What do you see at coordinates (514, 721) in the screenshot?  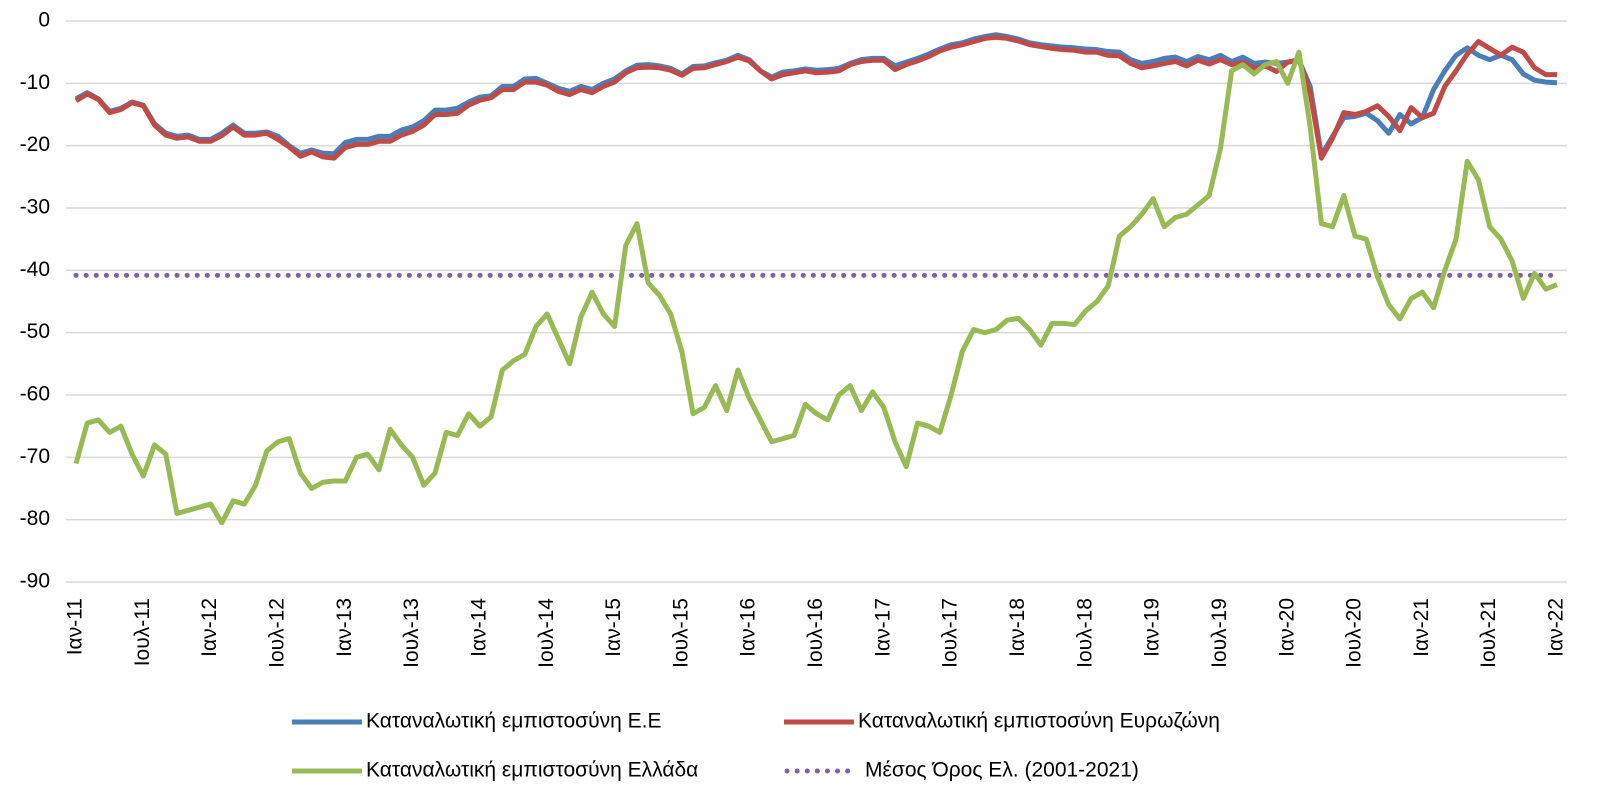 I see `legend-label: Καταναλωτική εμπιστοσύνη Ε.Ε` at bounding box center [514, 721].